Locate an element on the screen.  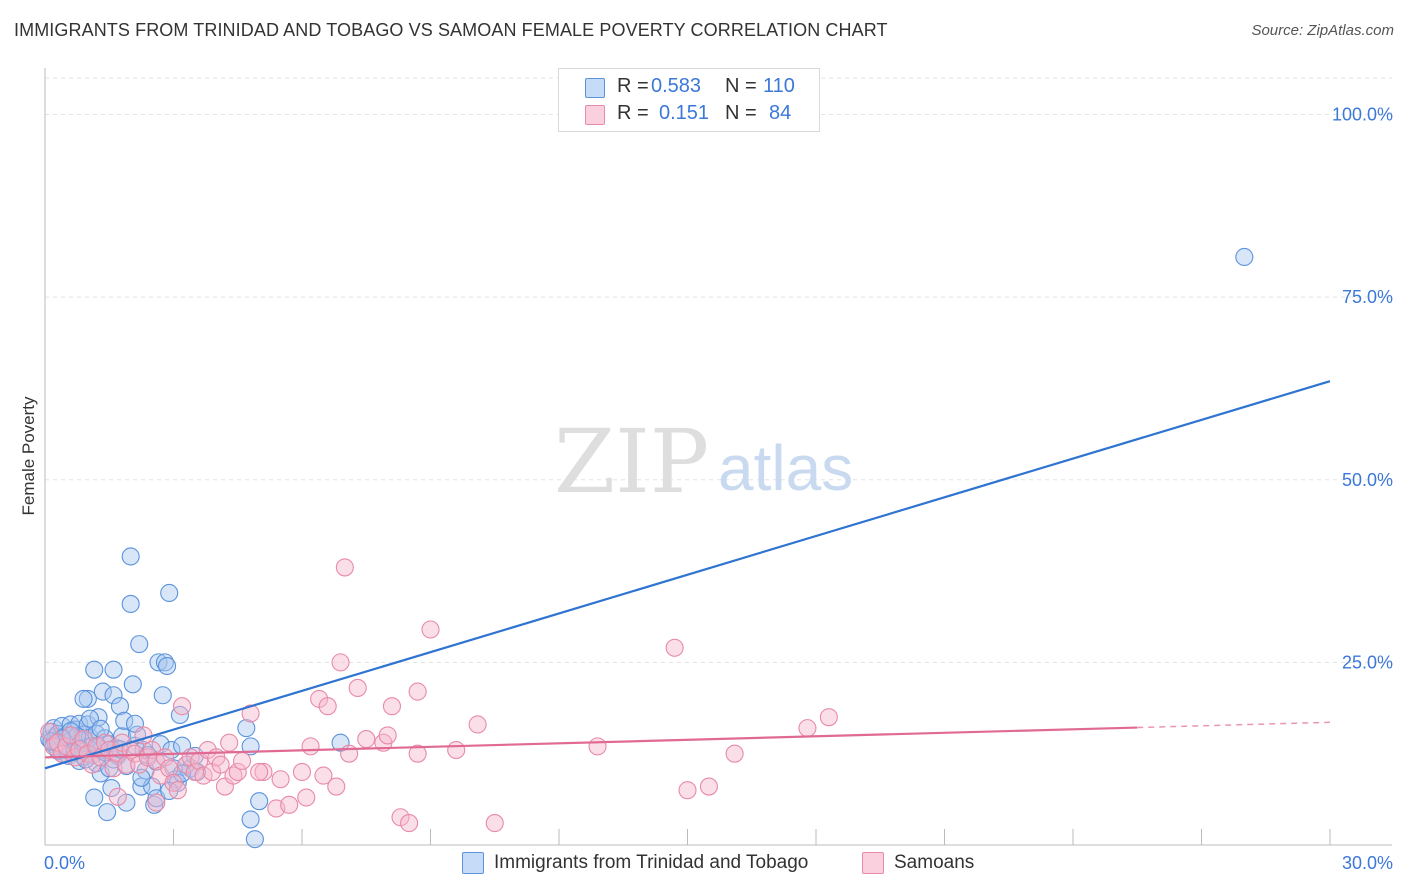
legend-label-trinidad: Immigrants from Trinidad and Tobago is located at coordinates (651, 862).